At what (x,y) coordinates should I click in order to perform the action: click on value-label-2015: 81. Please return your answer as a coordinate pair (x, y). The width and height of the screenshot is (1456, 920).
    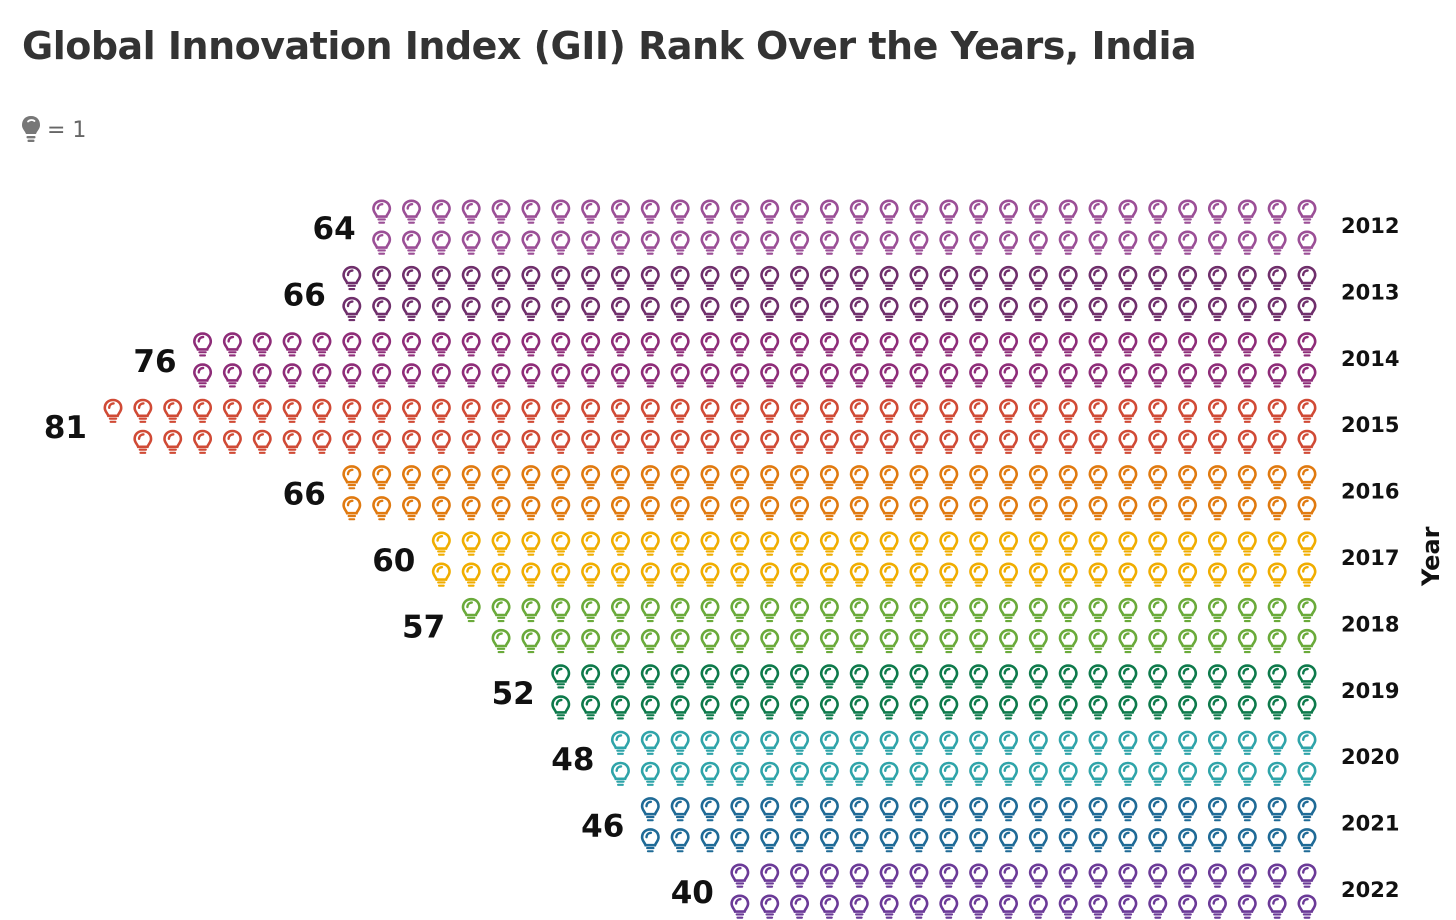
    Looking at the image, I should click on (65, 428).